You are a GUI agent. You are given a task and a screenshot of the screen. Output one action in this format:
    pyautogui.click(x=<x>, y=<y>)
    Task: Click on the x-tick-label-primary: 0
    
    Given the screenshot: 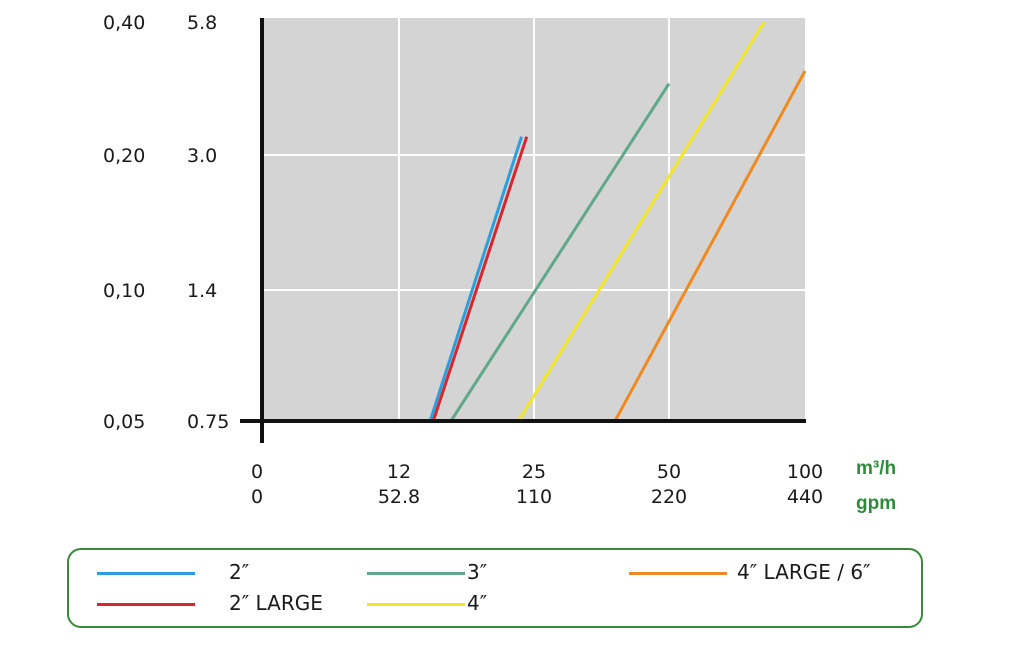 What is the action you would take?
    pyautogui.click(x=257, y=472)
    